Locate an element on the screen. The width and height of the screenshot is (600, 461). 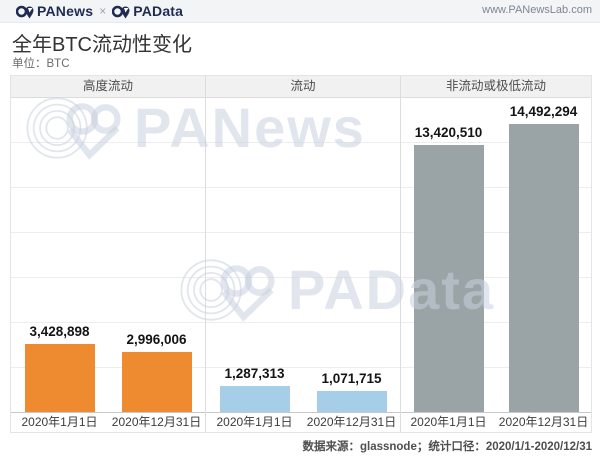
bar-slot: 1,287,313 is located at coordinates (254, 389).